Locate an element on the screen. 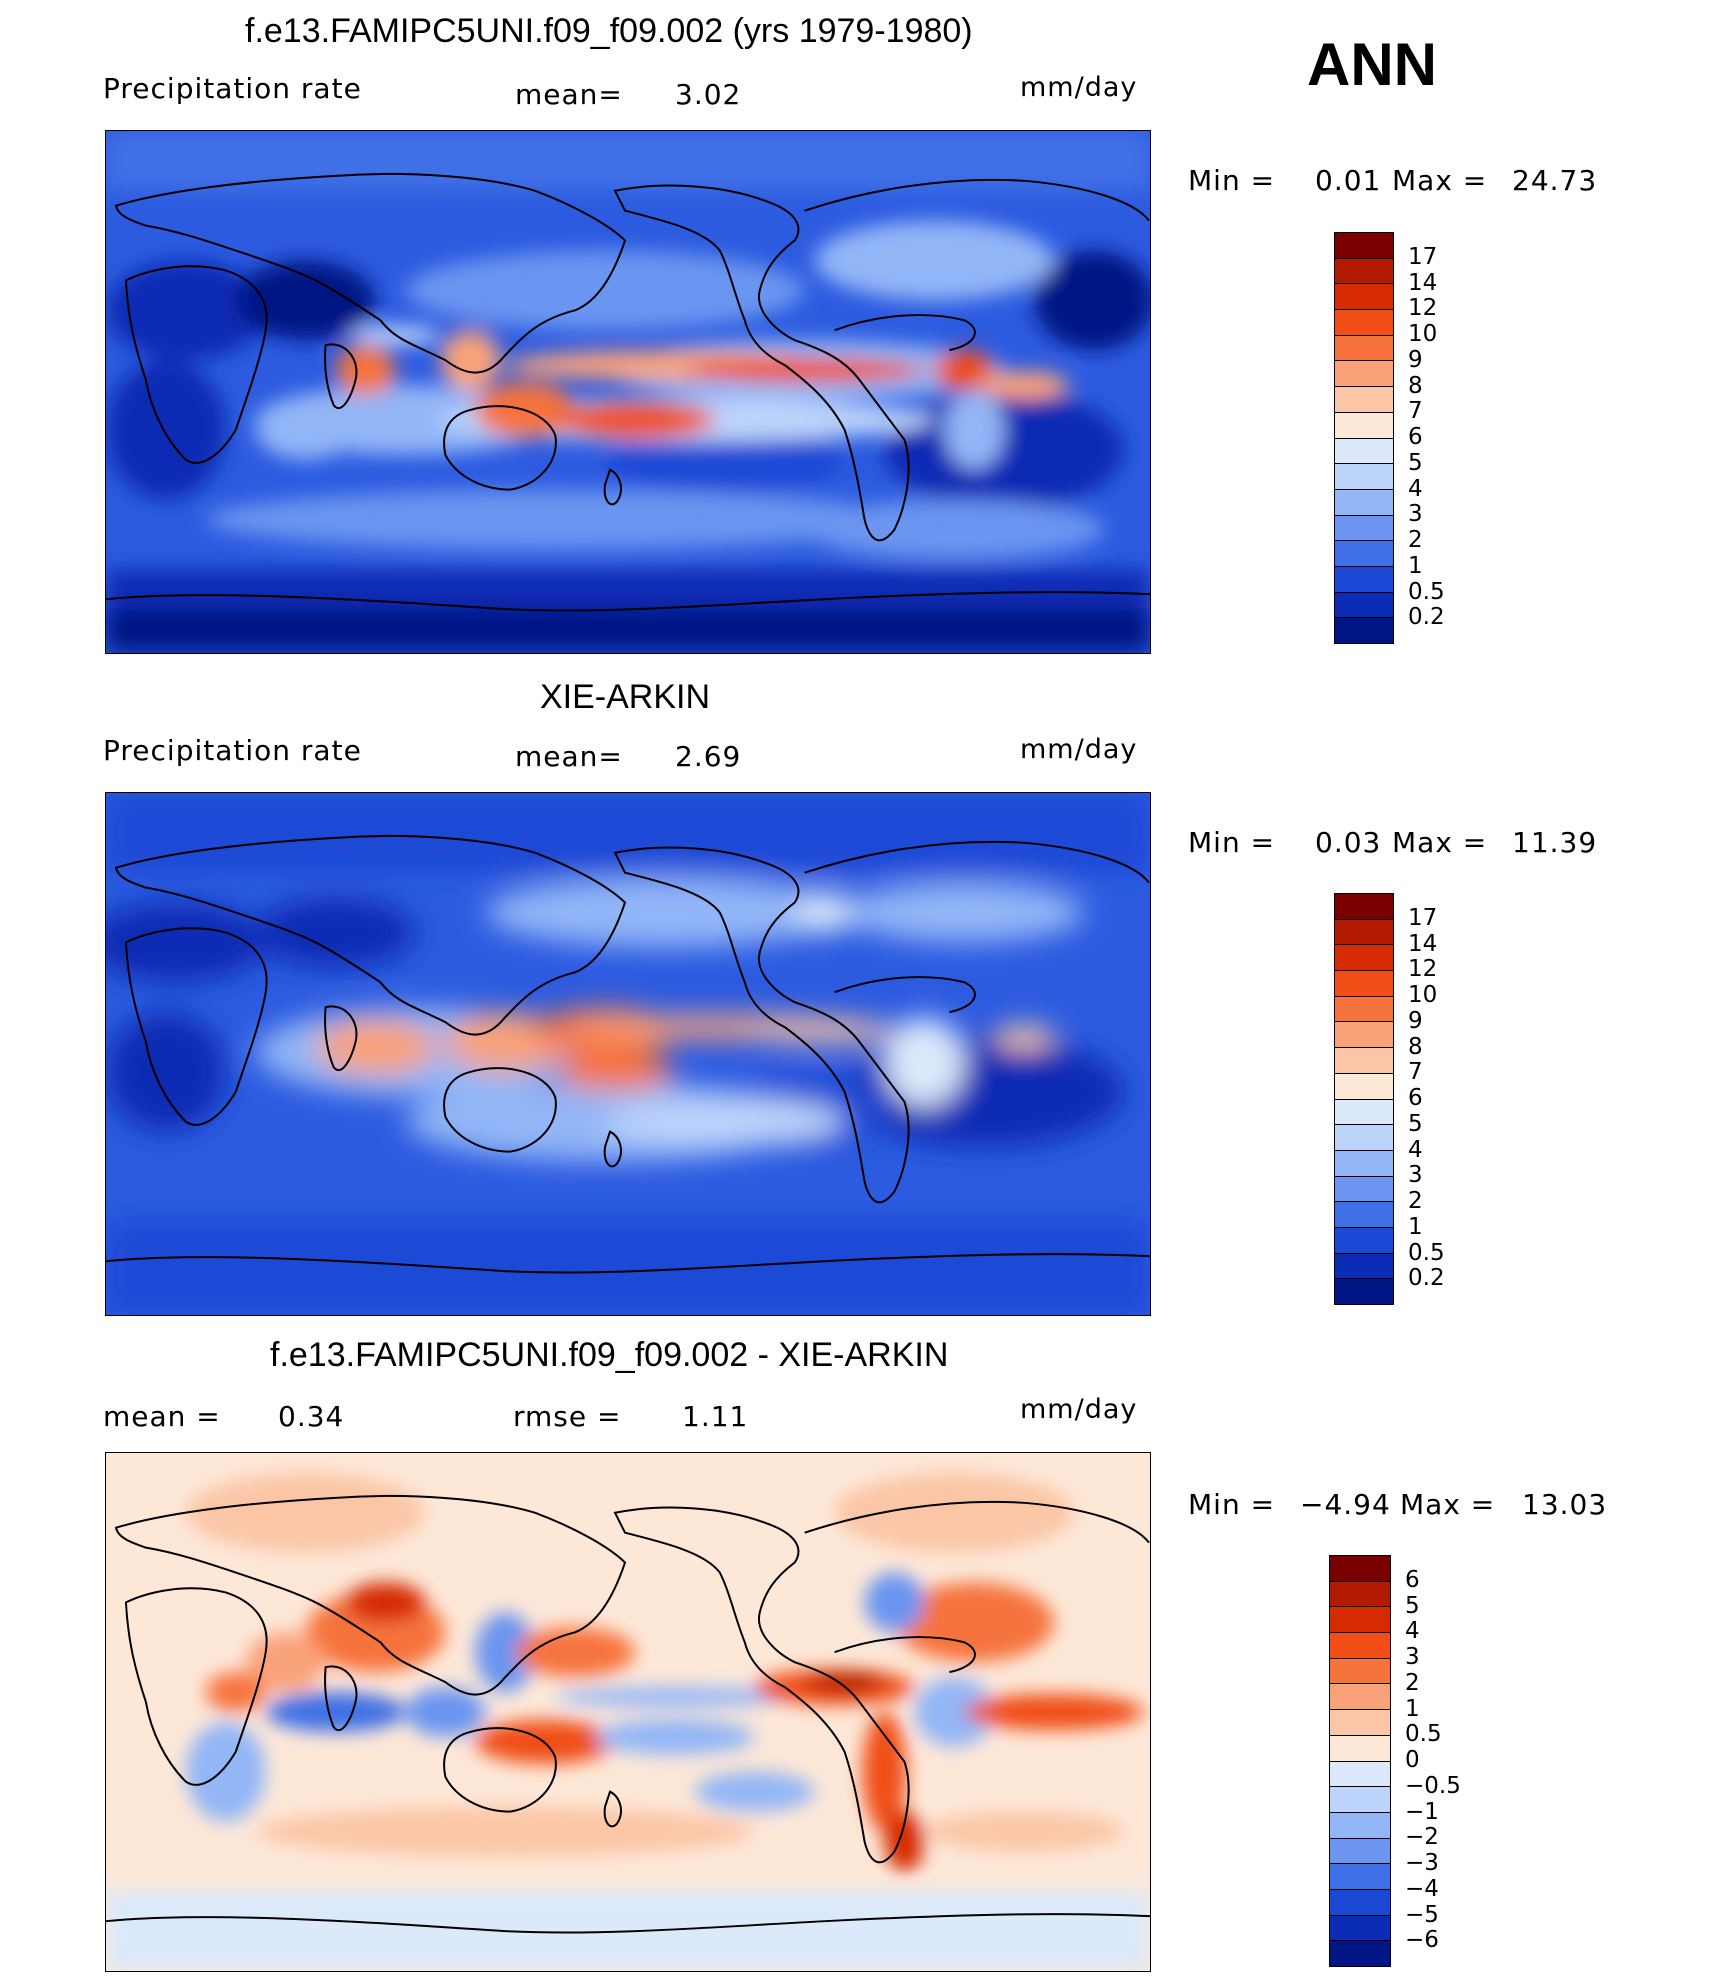  panel-3-title: f.e13.FAMIPC5UNI.f09_f09.002 - XIE-ARKIN is located at coordinates (609, 1355).